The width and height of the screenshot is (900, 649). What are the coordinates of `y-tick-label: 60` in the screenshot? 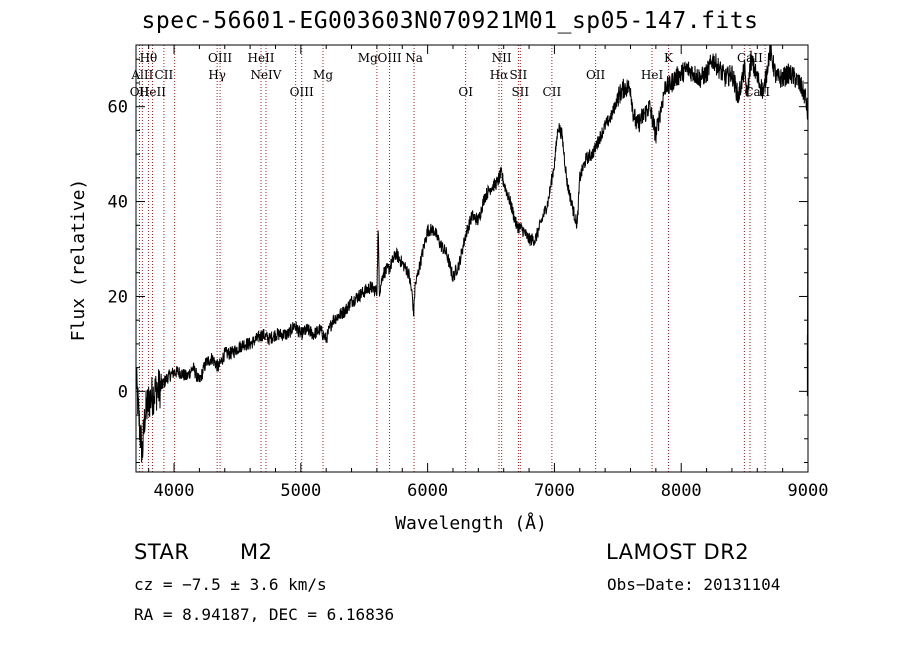 It's located at (118, 108).